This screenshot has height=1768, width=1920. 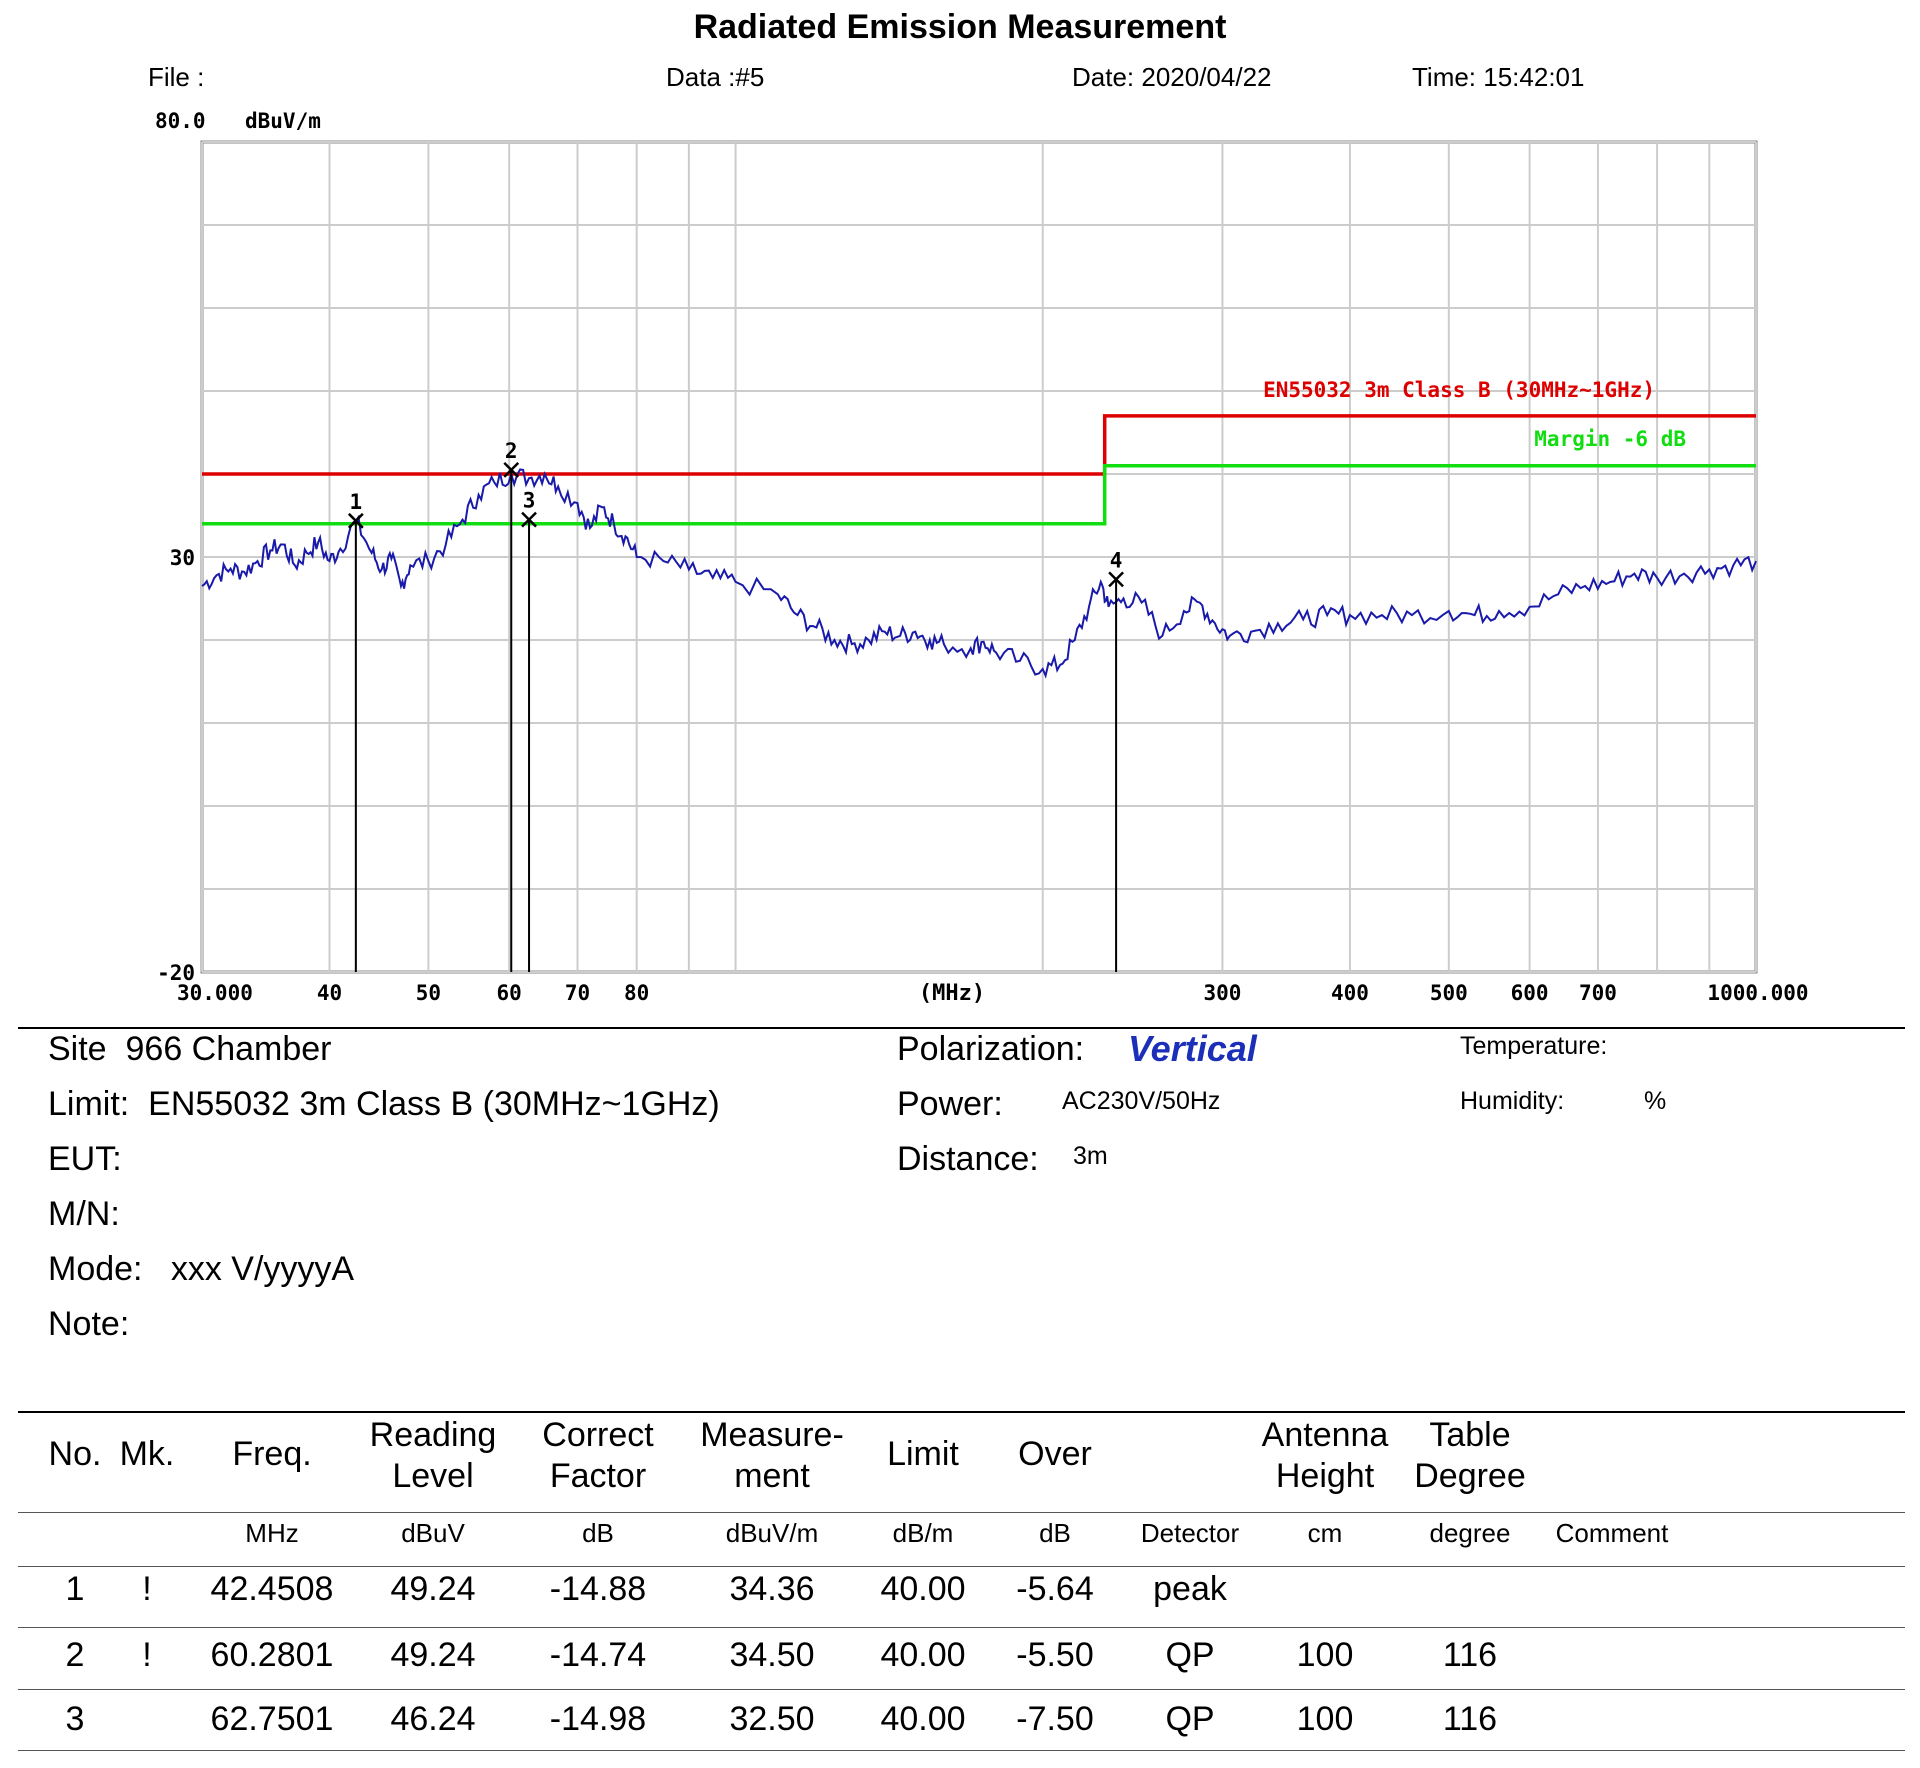 What do you see at coordinates (598, 1719) in the screenshot?
I see `cell-factor: -14.98` at bounding box center [598, 1719].